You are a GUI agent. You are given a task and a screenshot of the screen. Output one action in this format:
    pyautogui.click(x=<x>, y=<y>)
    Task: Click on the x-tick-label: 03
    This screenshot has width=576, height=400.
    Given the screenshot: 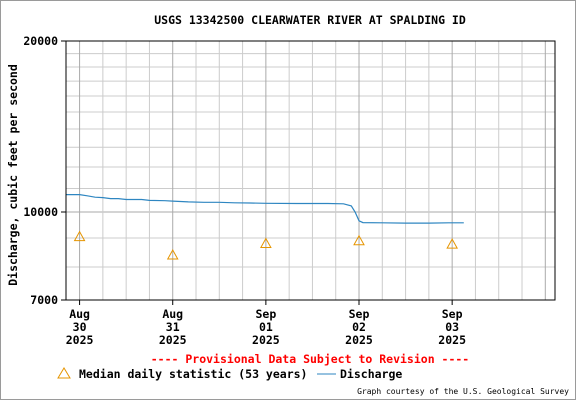 What is the action you would take?
    pyautogui.click(x=452, y=327)
    